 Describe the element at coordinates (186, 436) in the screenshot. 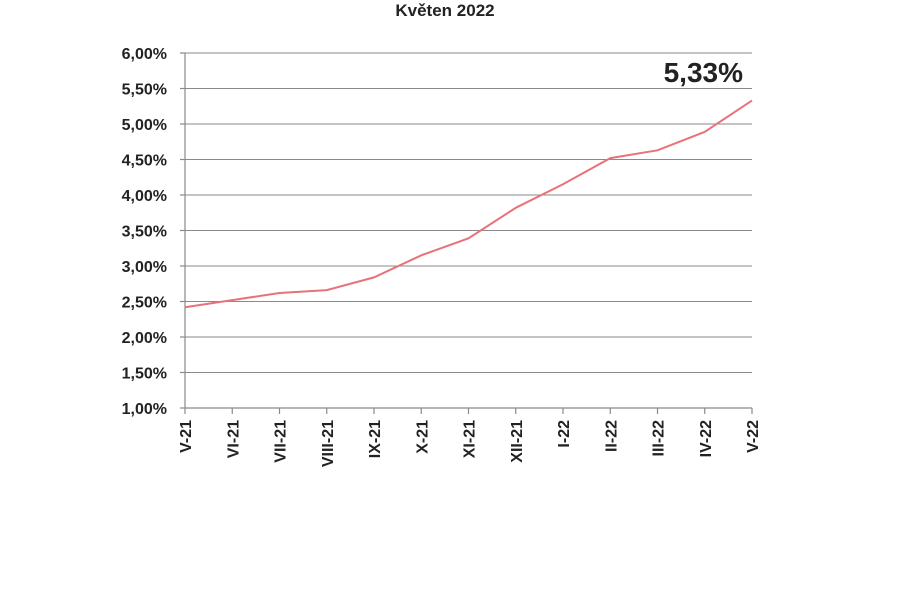

I see `x-tick-label: V-21` at that location.